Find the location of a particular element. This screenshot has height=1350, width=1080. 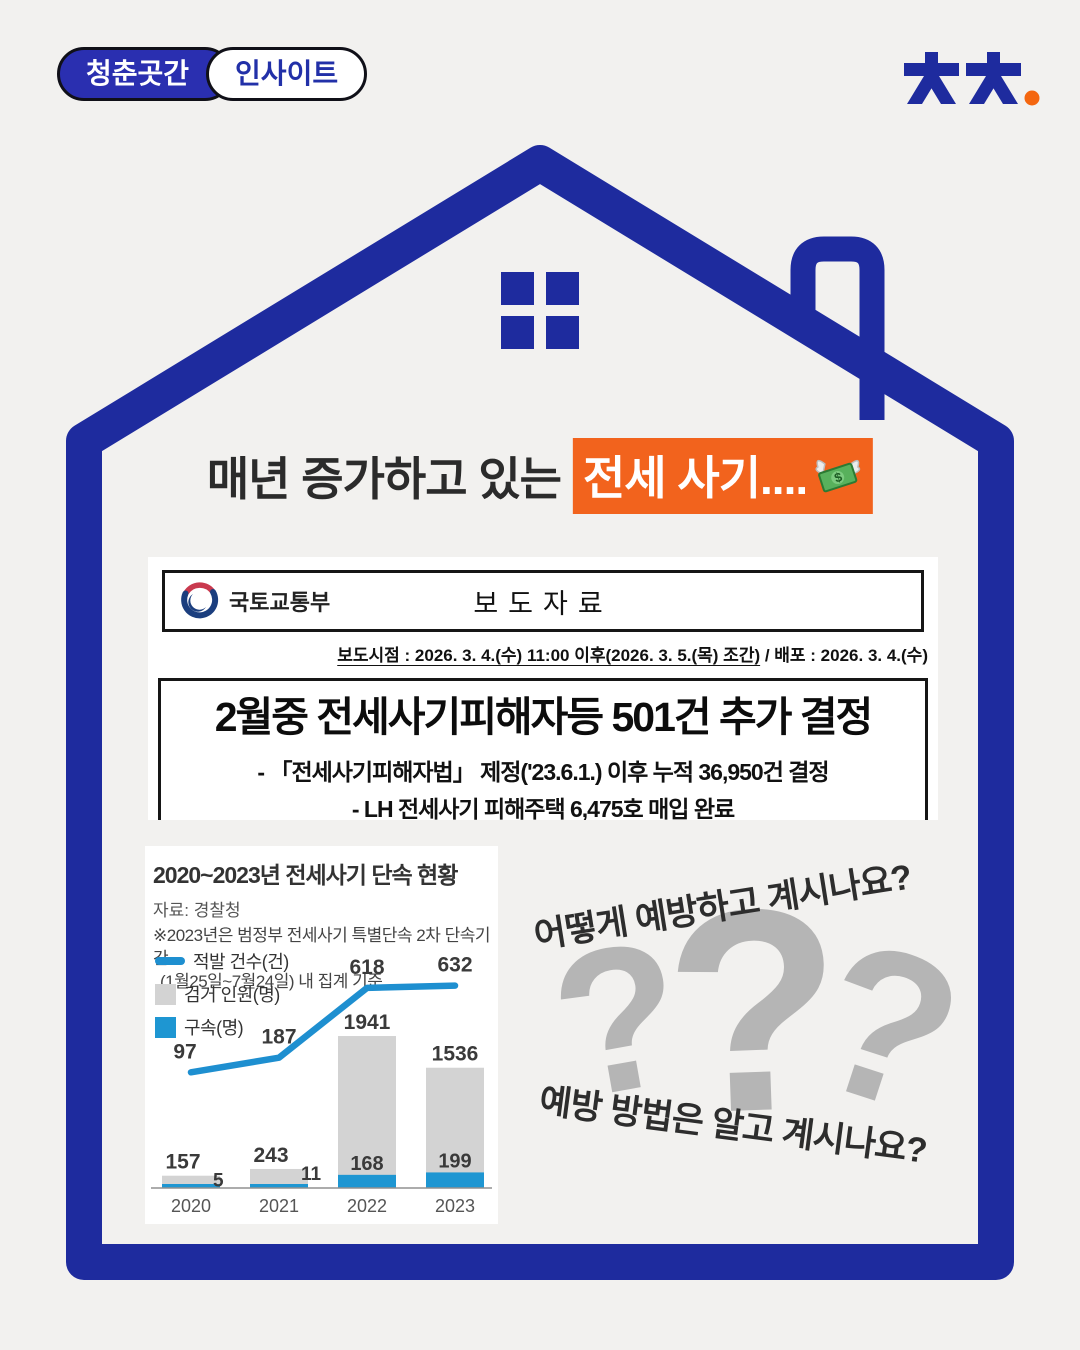

svg-text: 199 is located at coordinates (454, 1161).